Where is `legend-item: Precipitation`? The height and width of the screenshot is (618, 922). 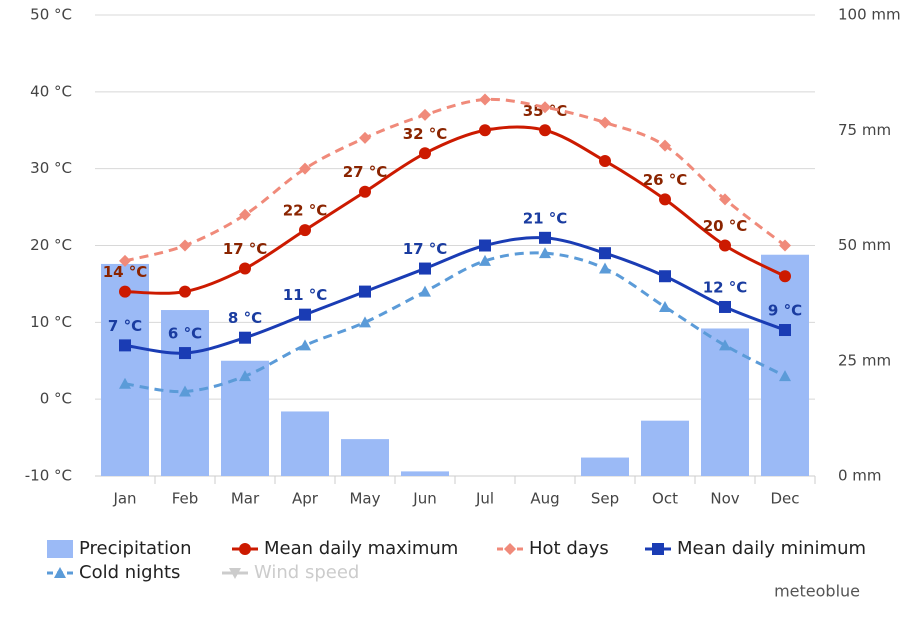 legend-item: Precipitation is located at coordinates (119, 548).